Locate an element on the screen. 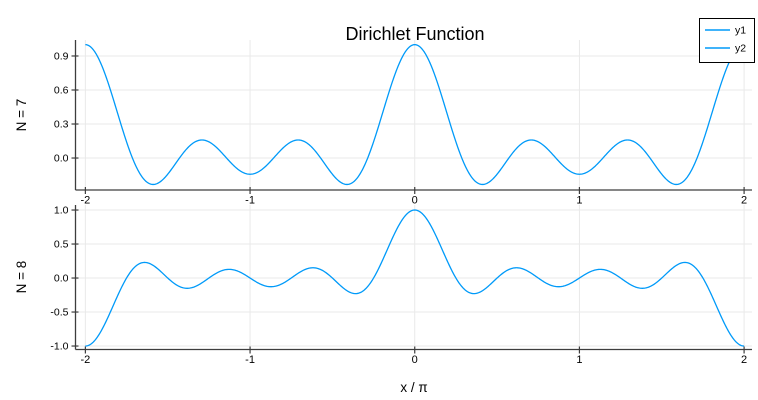  legend-box is located at coordinates (727, 40).